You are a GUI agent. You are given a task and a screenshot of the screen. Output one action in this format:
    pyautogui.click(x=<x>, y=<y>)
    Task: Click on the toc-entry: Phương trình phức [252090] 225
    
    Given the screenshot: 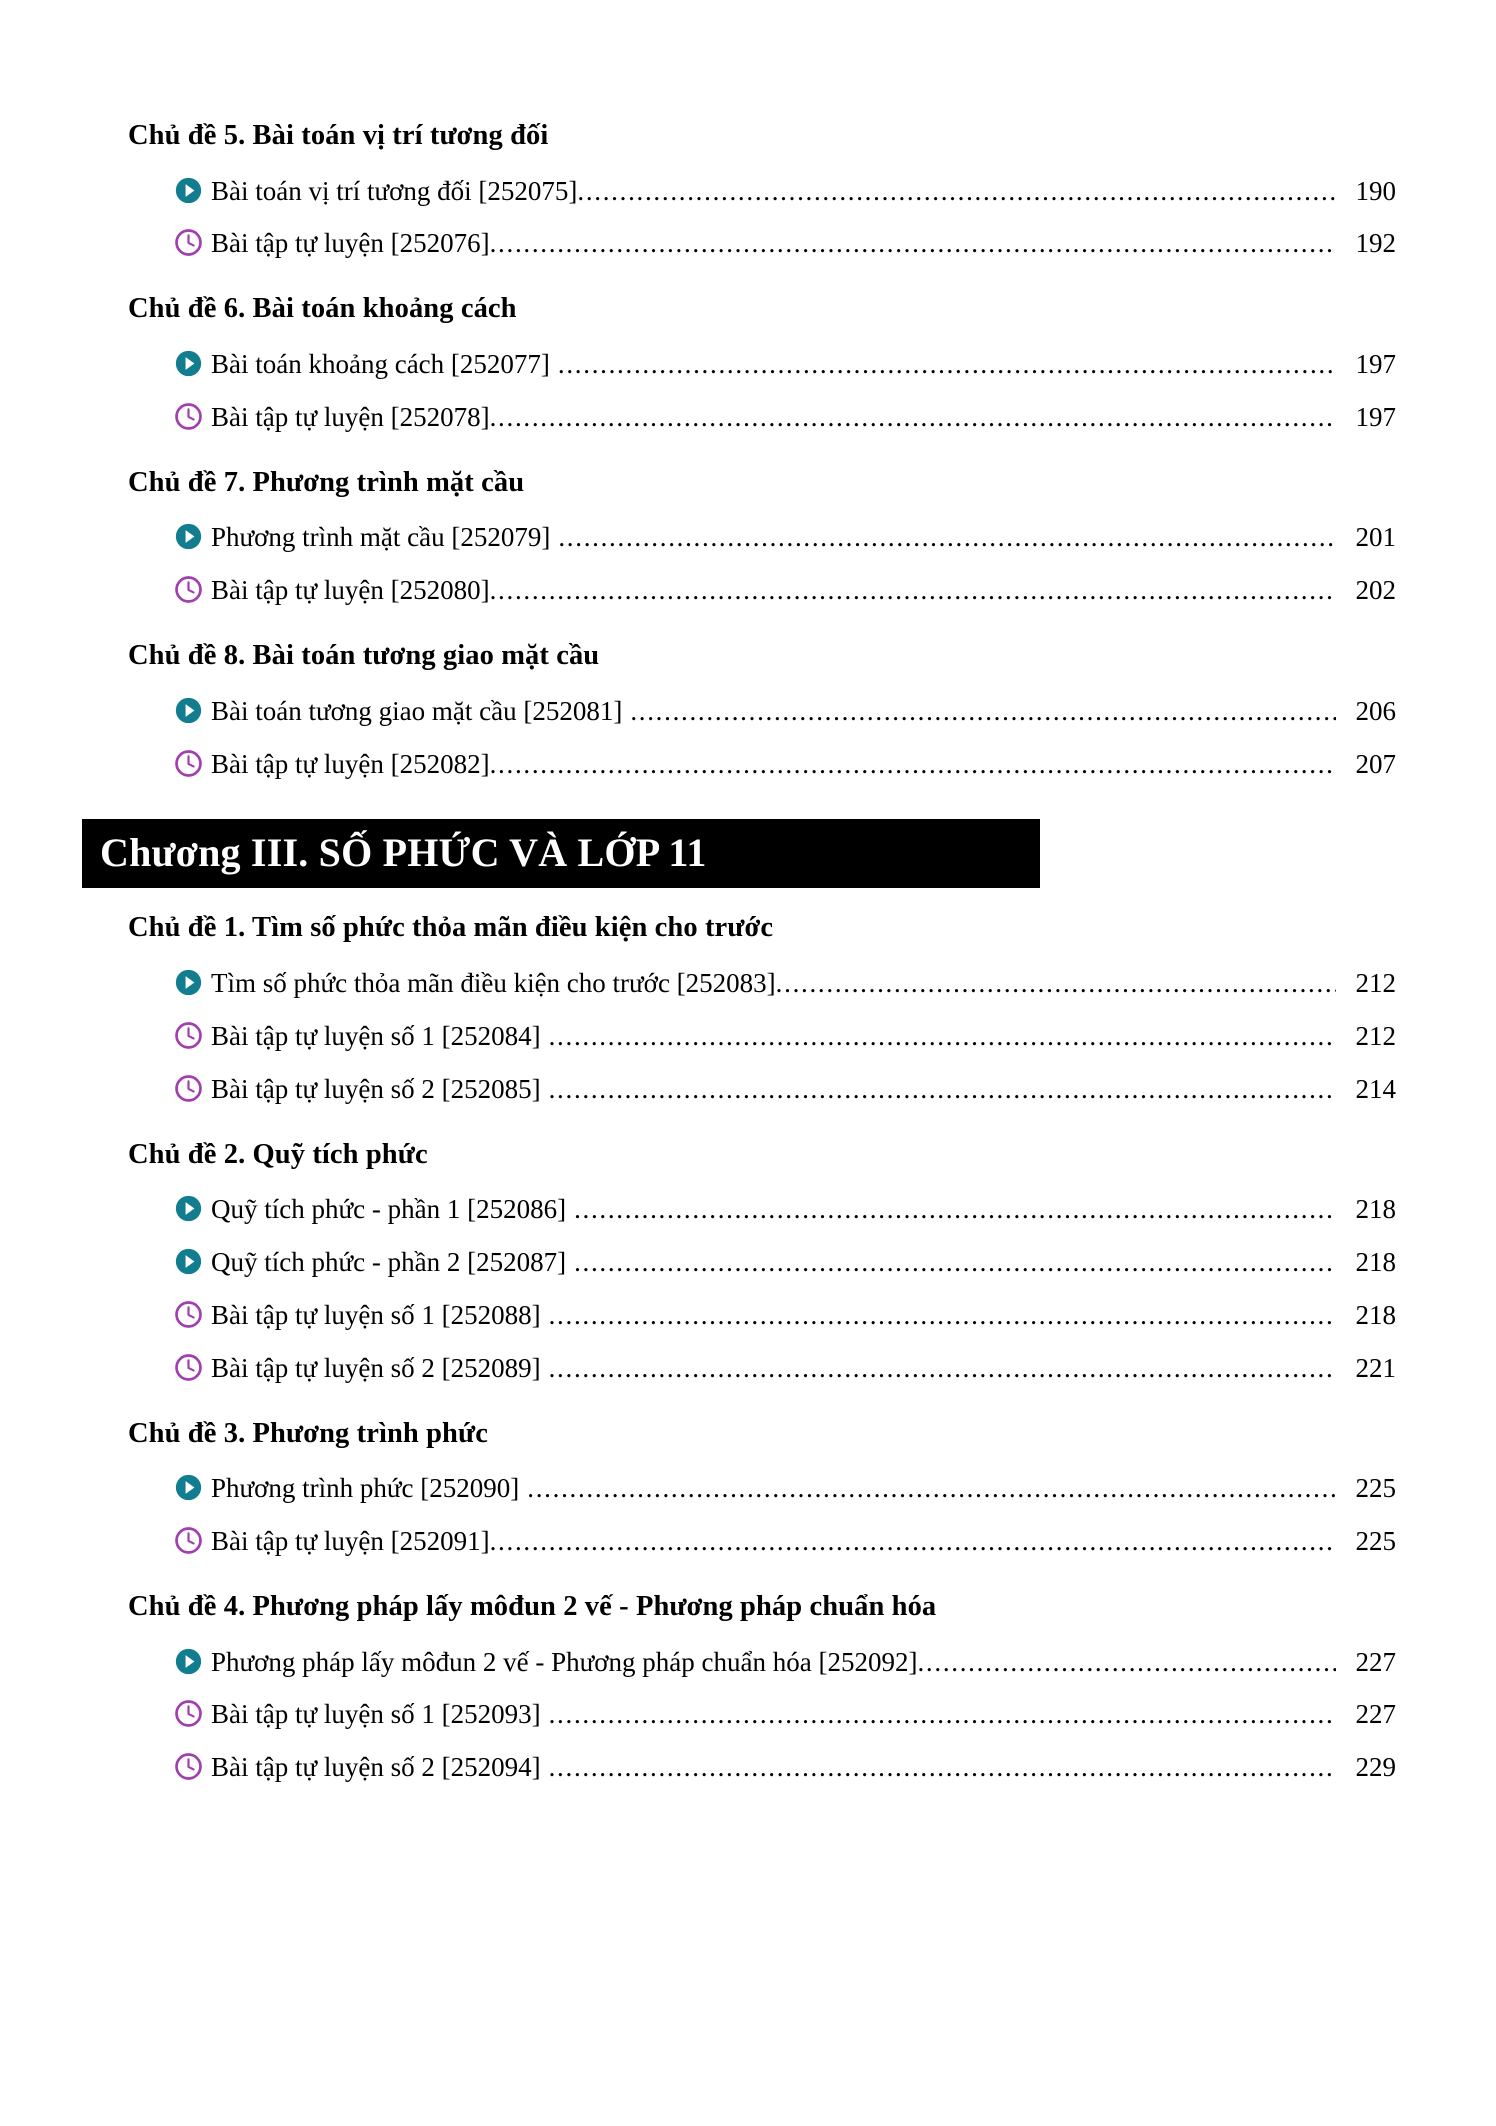 What is the action you would take?
    pyautogui.click(x=785, y=1487)
    